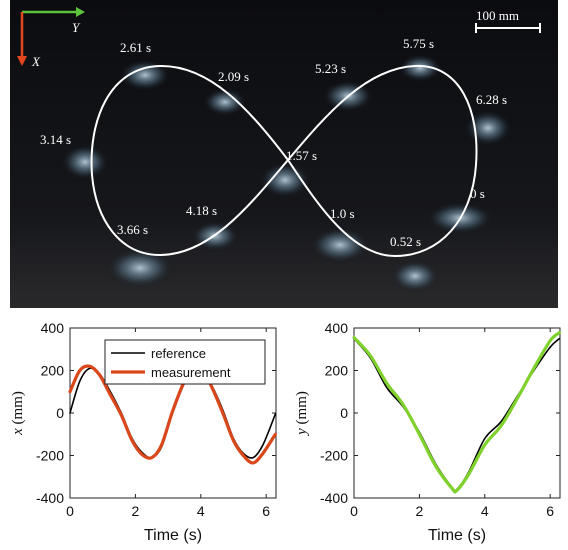 Image resolution: width=568 pixels, height=550 pixels. Describe the element at coordinates (18, 413) in the screenshot. I see `y-axis-title: x (mm)` at that location.